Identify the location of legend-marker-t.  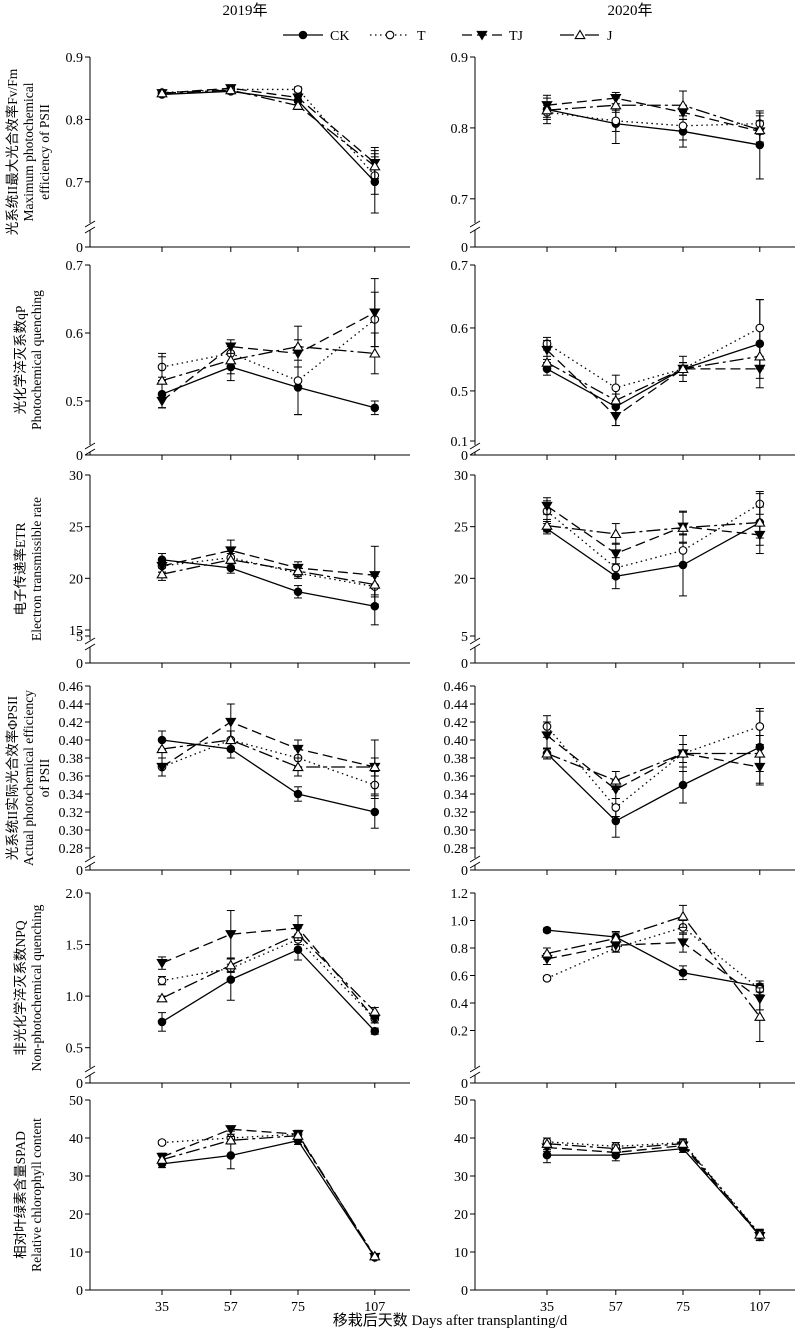
(390, 35).